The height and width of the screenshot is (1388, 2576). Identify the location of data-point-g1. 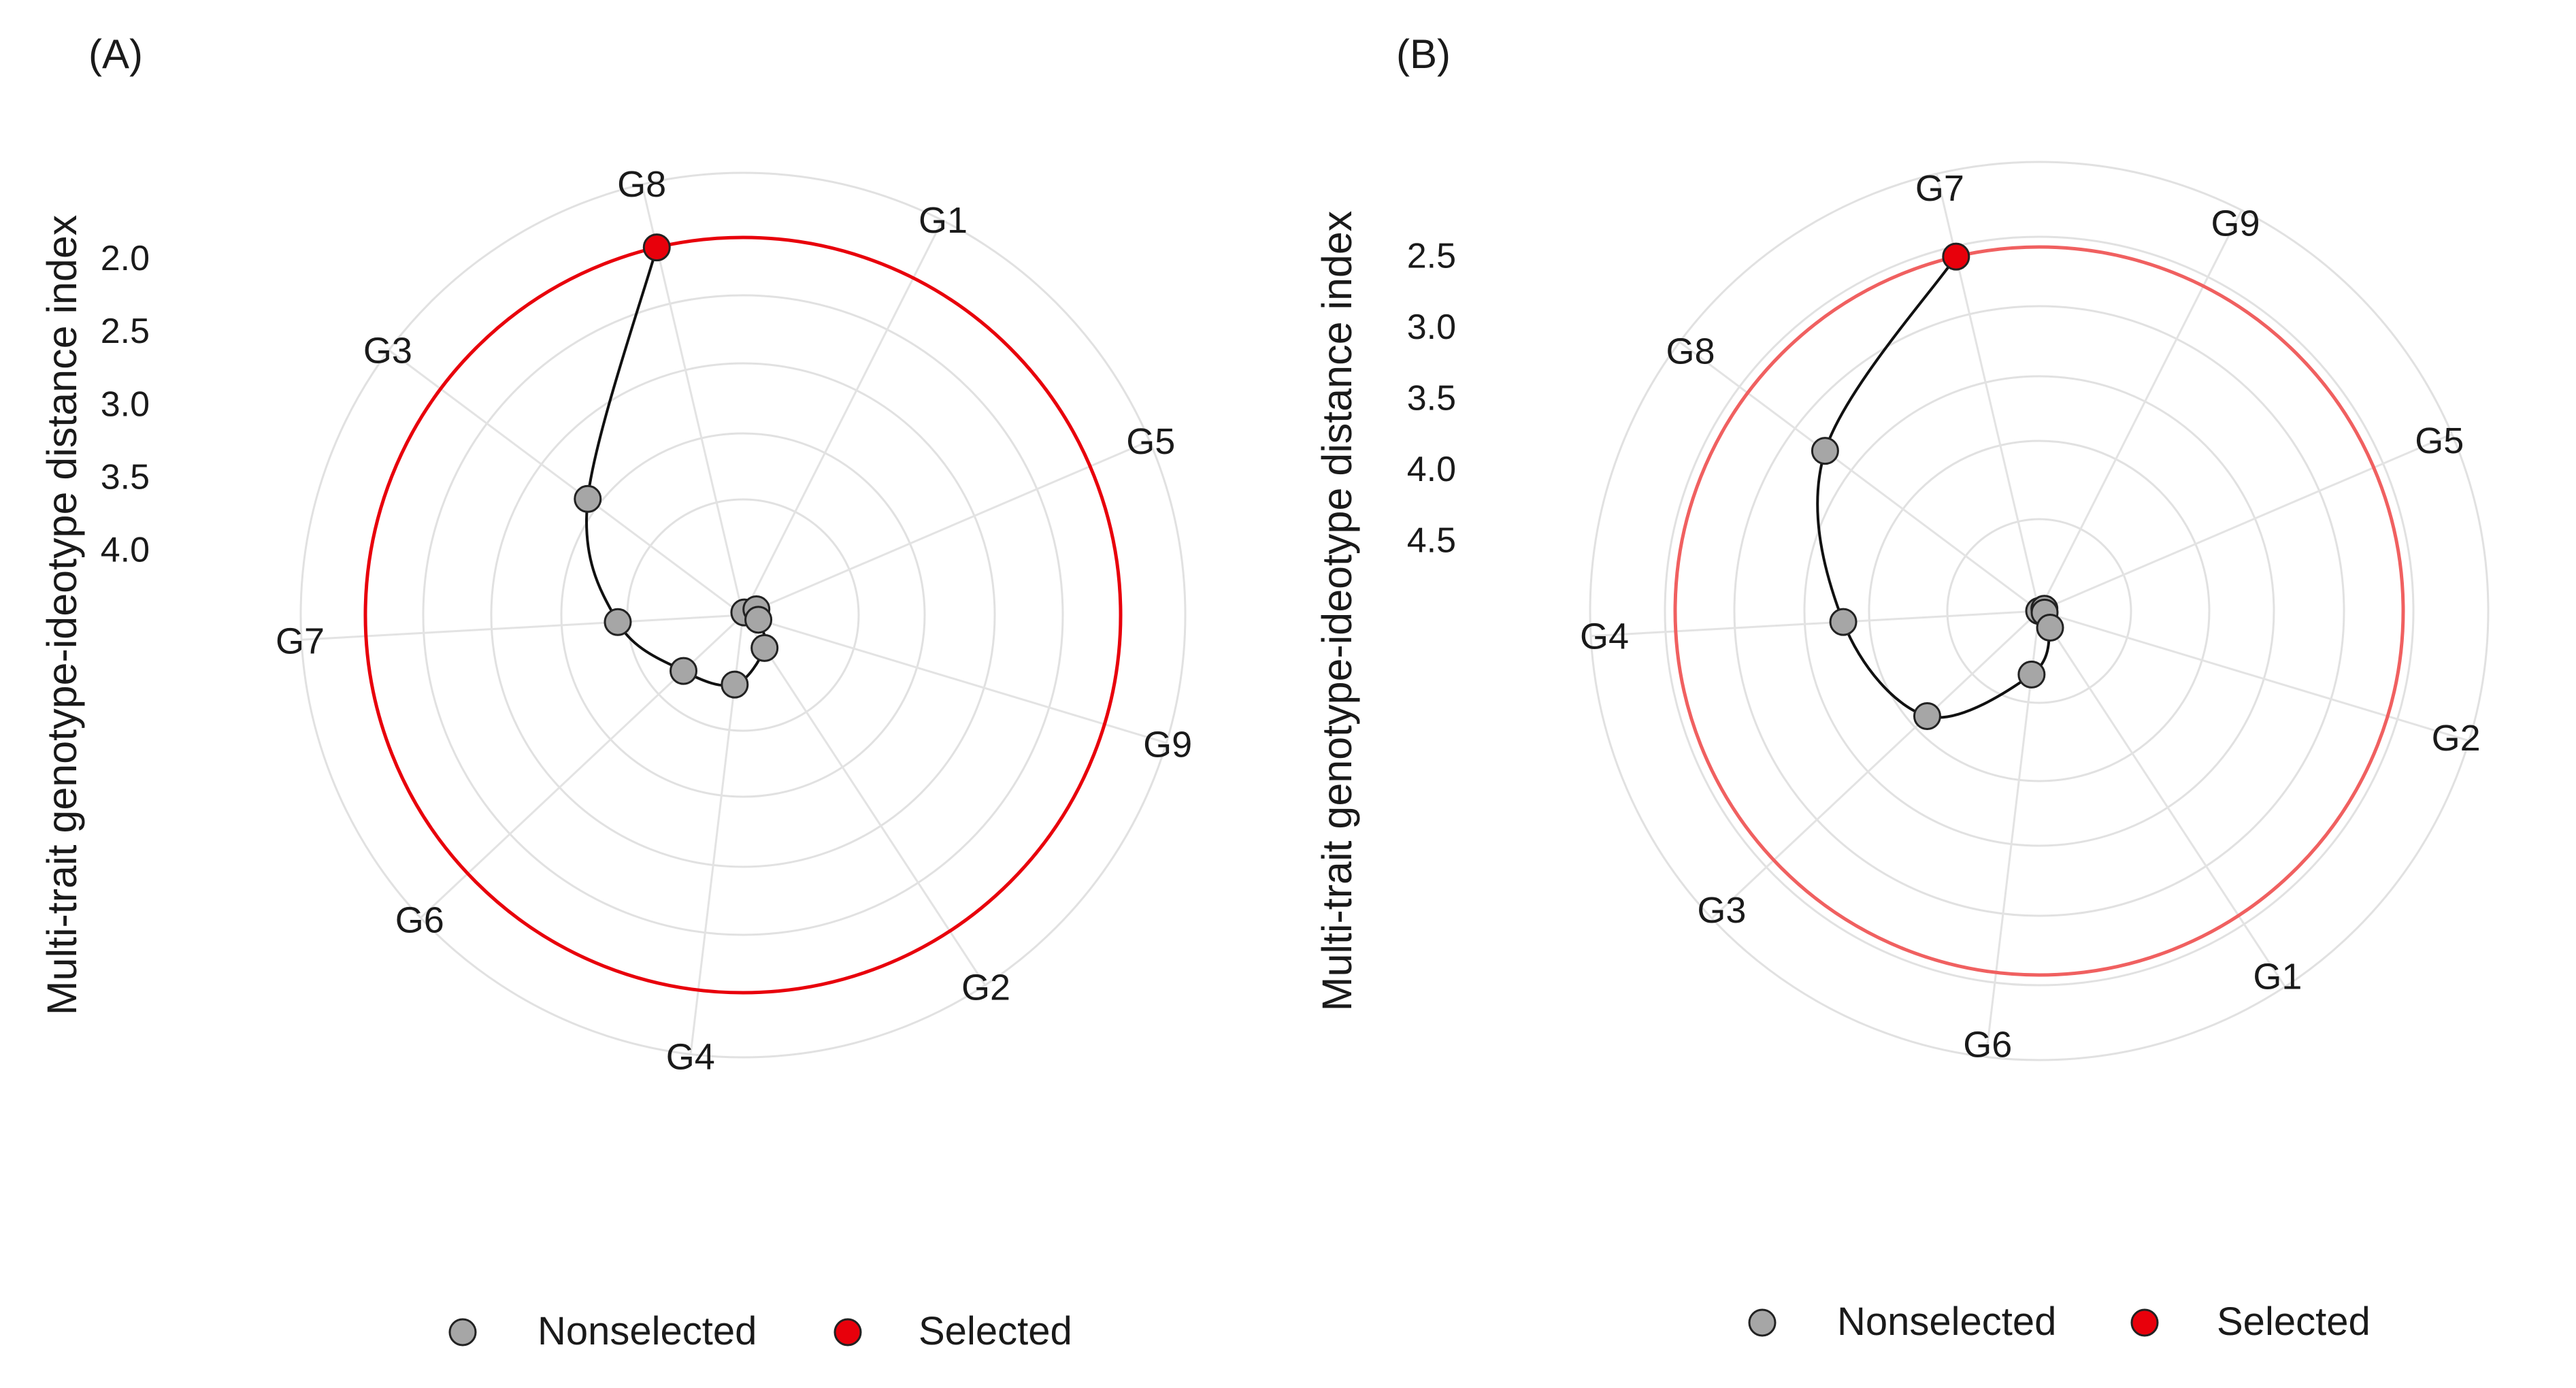
(2050, 627).